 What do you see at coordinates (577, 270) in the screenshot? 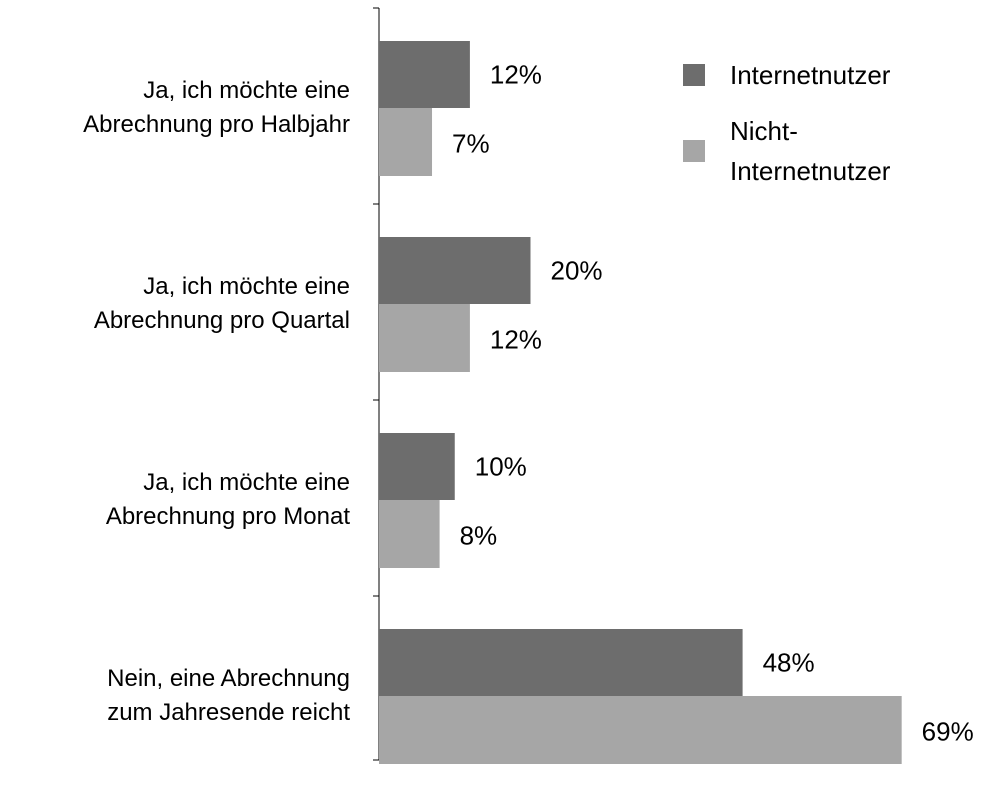
I see `value-label: 20%` at bounding box center [577, 270].